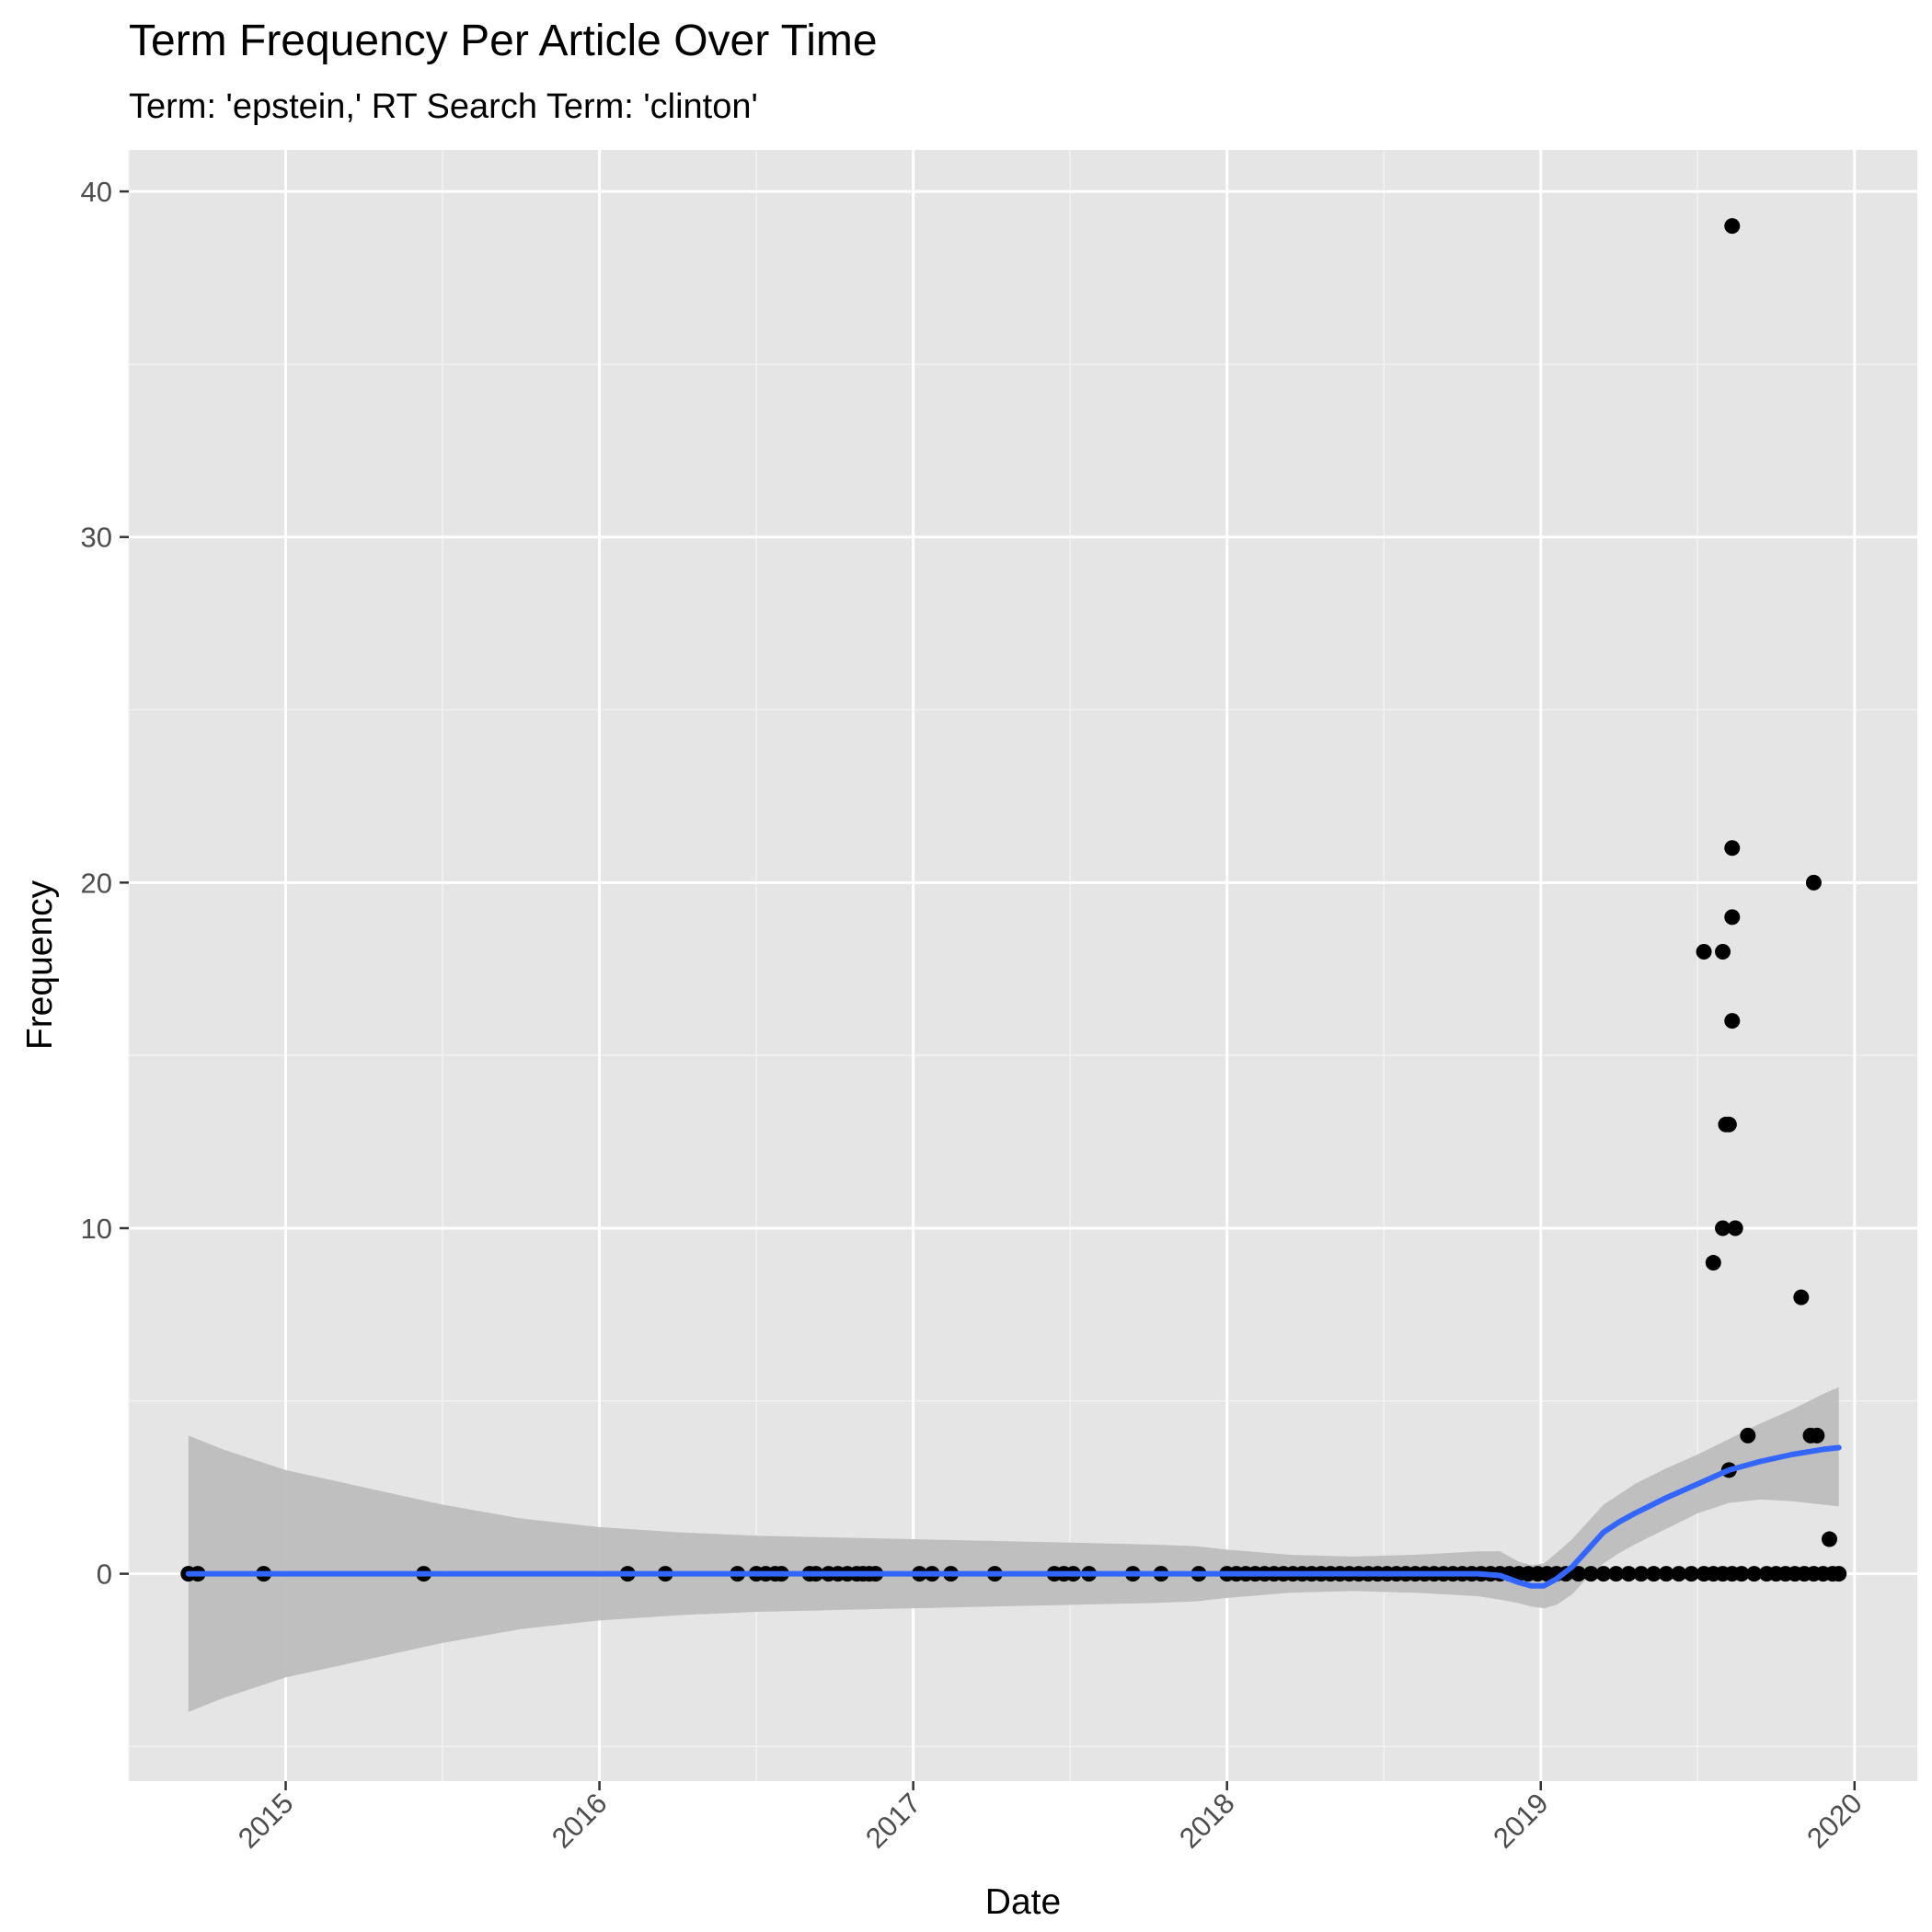 This screenshot has width=1932, height=1932. What do you see at coordinates (1834, 1821) in the screenshot?
I see `x-tick-label: 2020` at bounding box center [1834, 1821].